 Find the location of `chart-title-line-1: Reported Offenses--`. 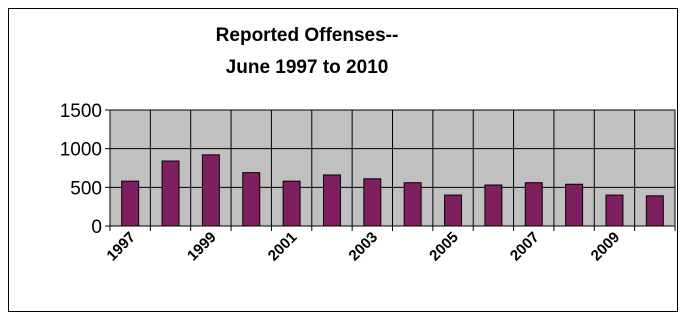

chart-title-line-1: Reported Offenses-- is located at coordinates (307, 35).